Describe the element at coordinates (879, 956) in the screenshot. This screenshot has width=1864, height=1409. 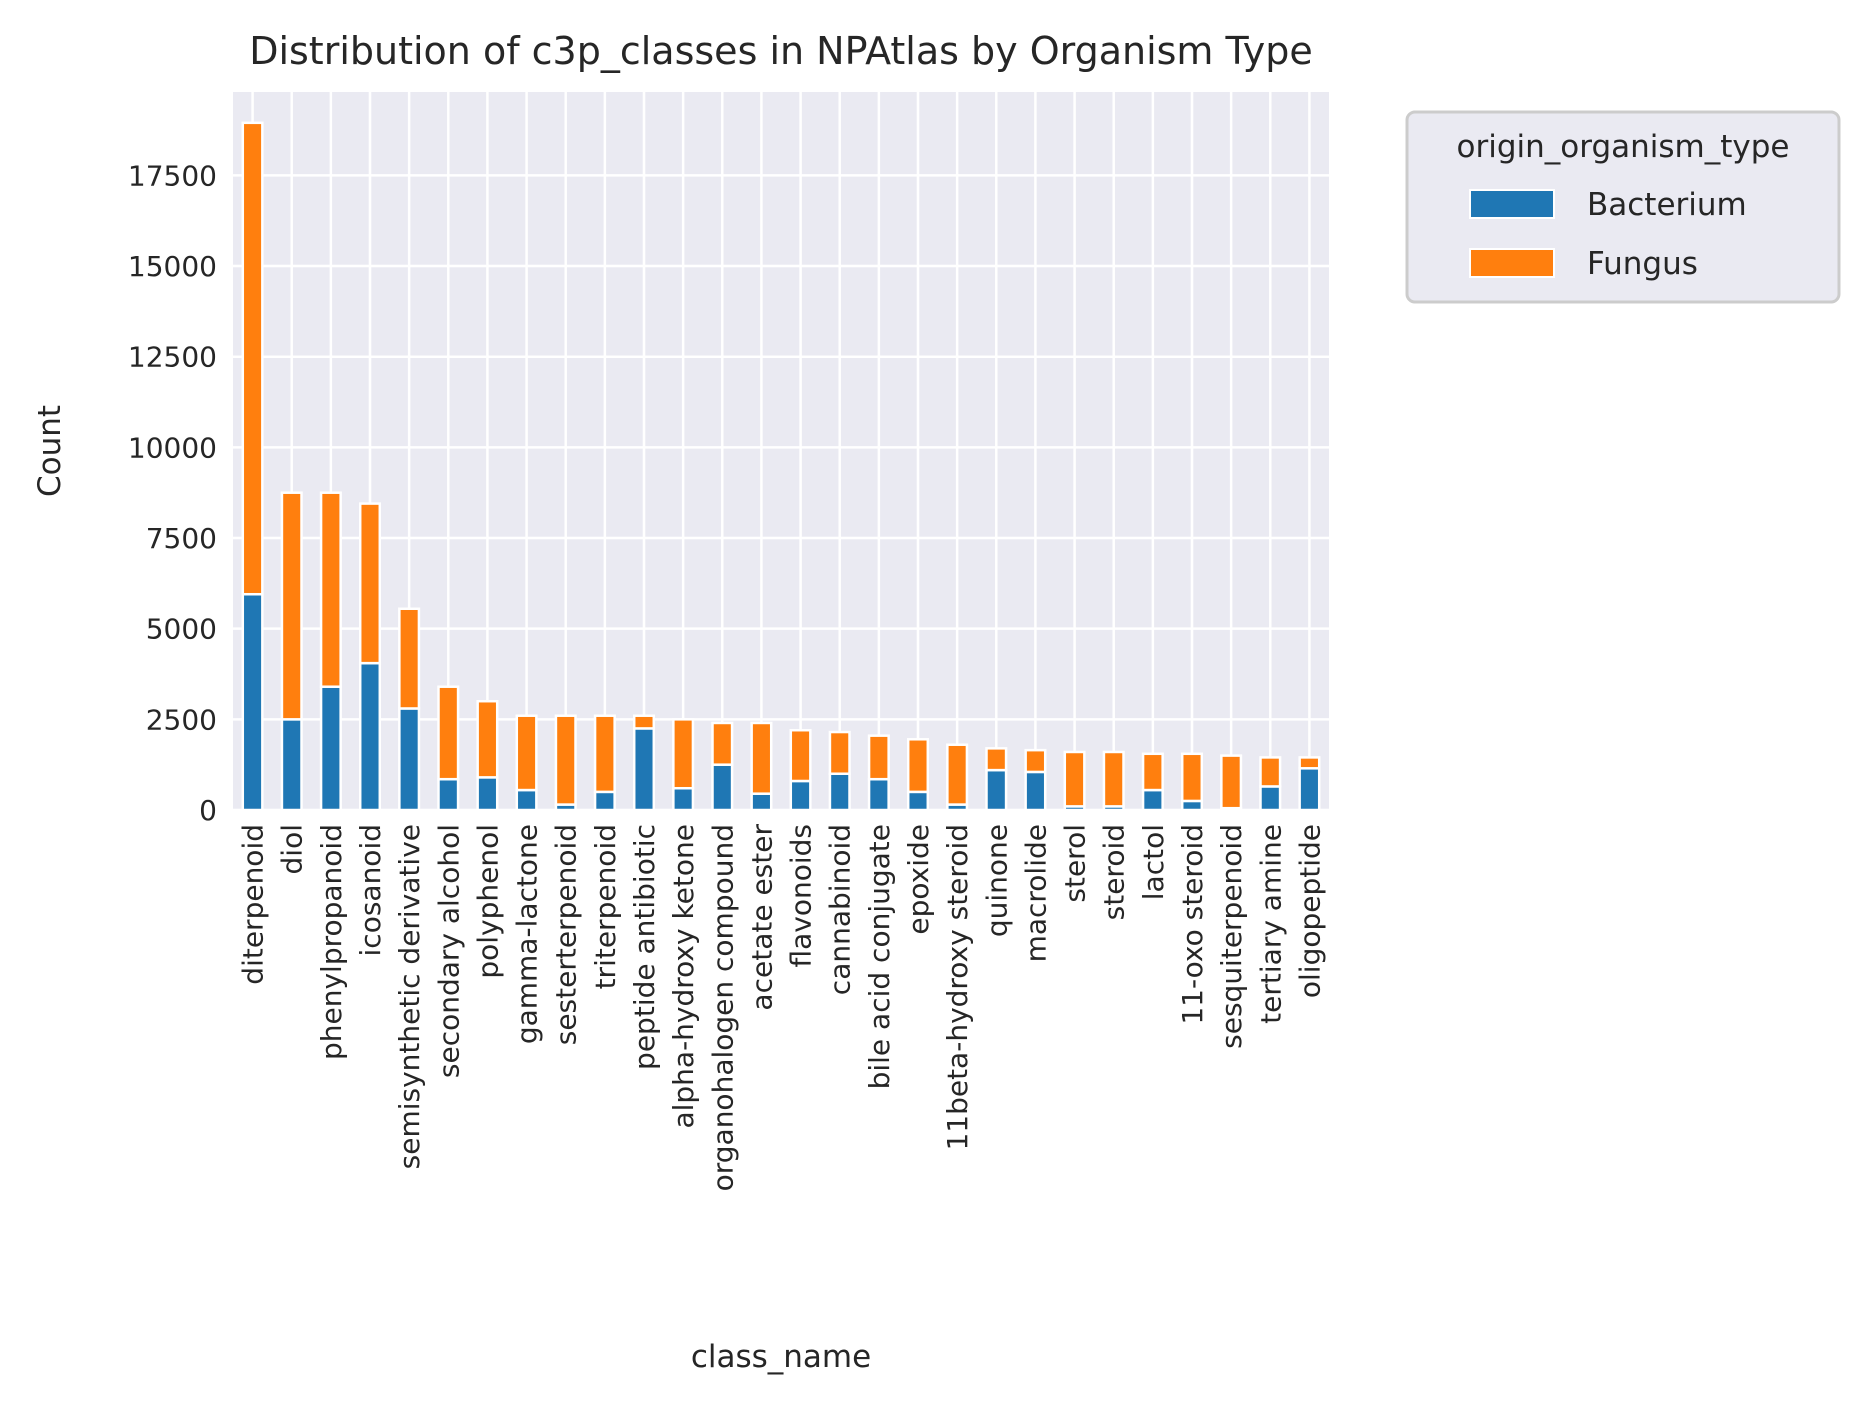
I see `x-tick-label: bile acid conjugate` at that location.